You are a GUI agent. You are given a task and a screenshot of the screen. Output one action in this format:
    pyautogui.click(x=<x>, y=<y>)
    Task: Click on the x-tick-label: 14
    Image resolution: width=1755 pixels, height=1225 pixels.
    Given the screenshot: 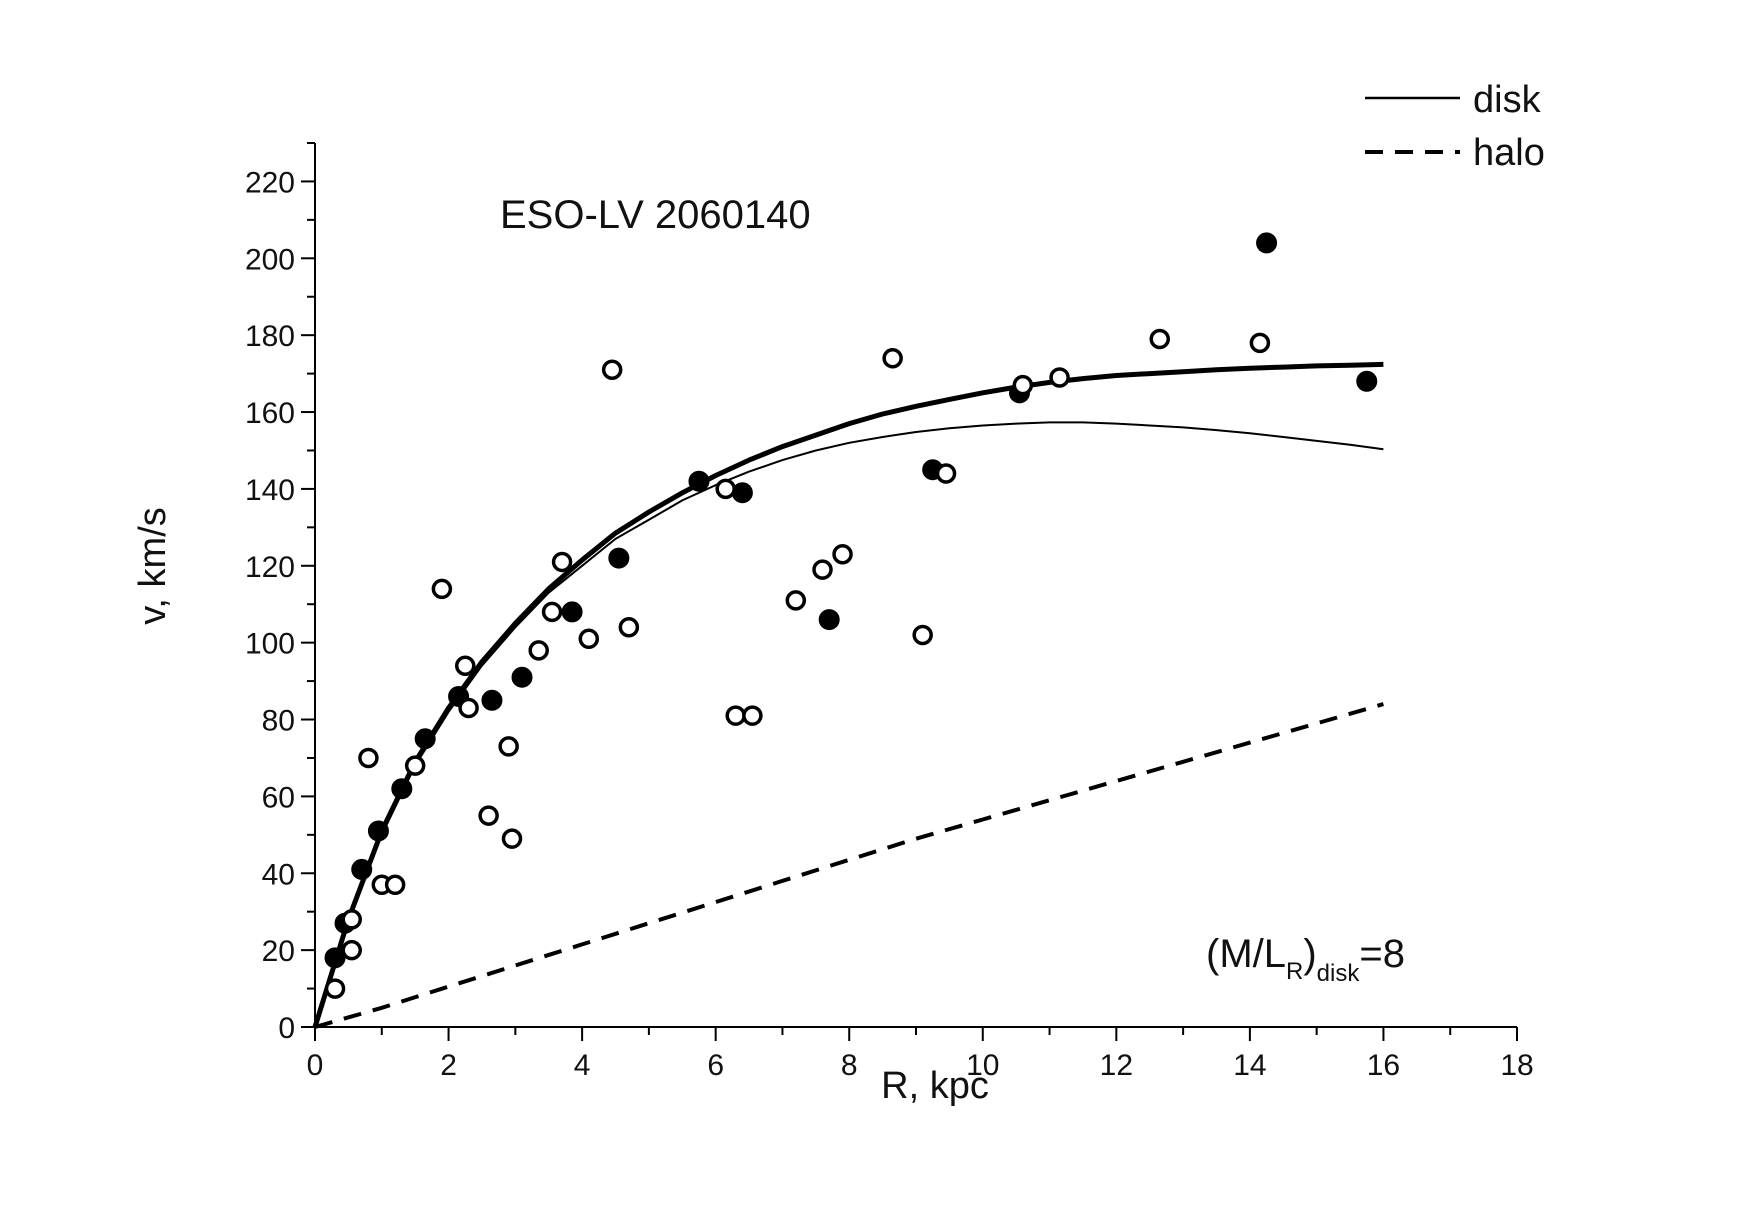 What is the action you would take?
    pyautogui.click(x=1249, y=1065)
    